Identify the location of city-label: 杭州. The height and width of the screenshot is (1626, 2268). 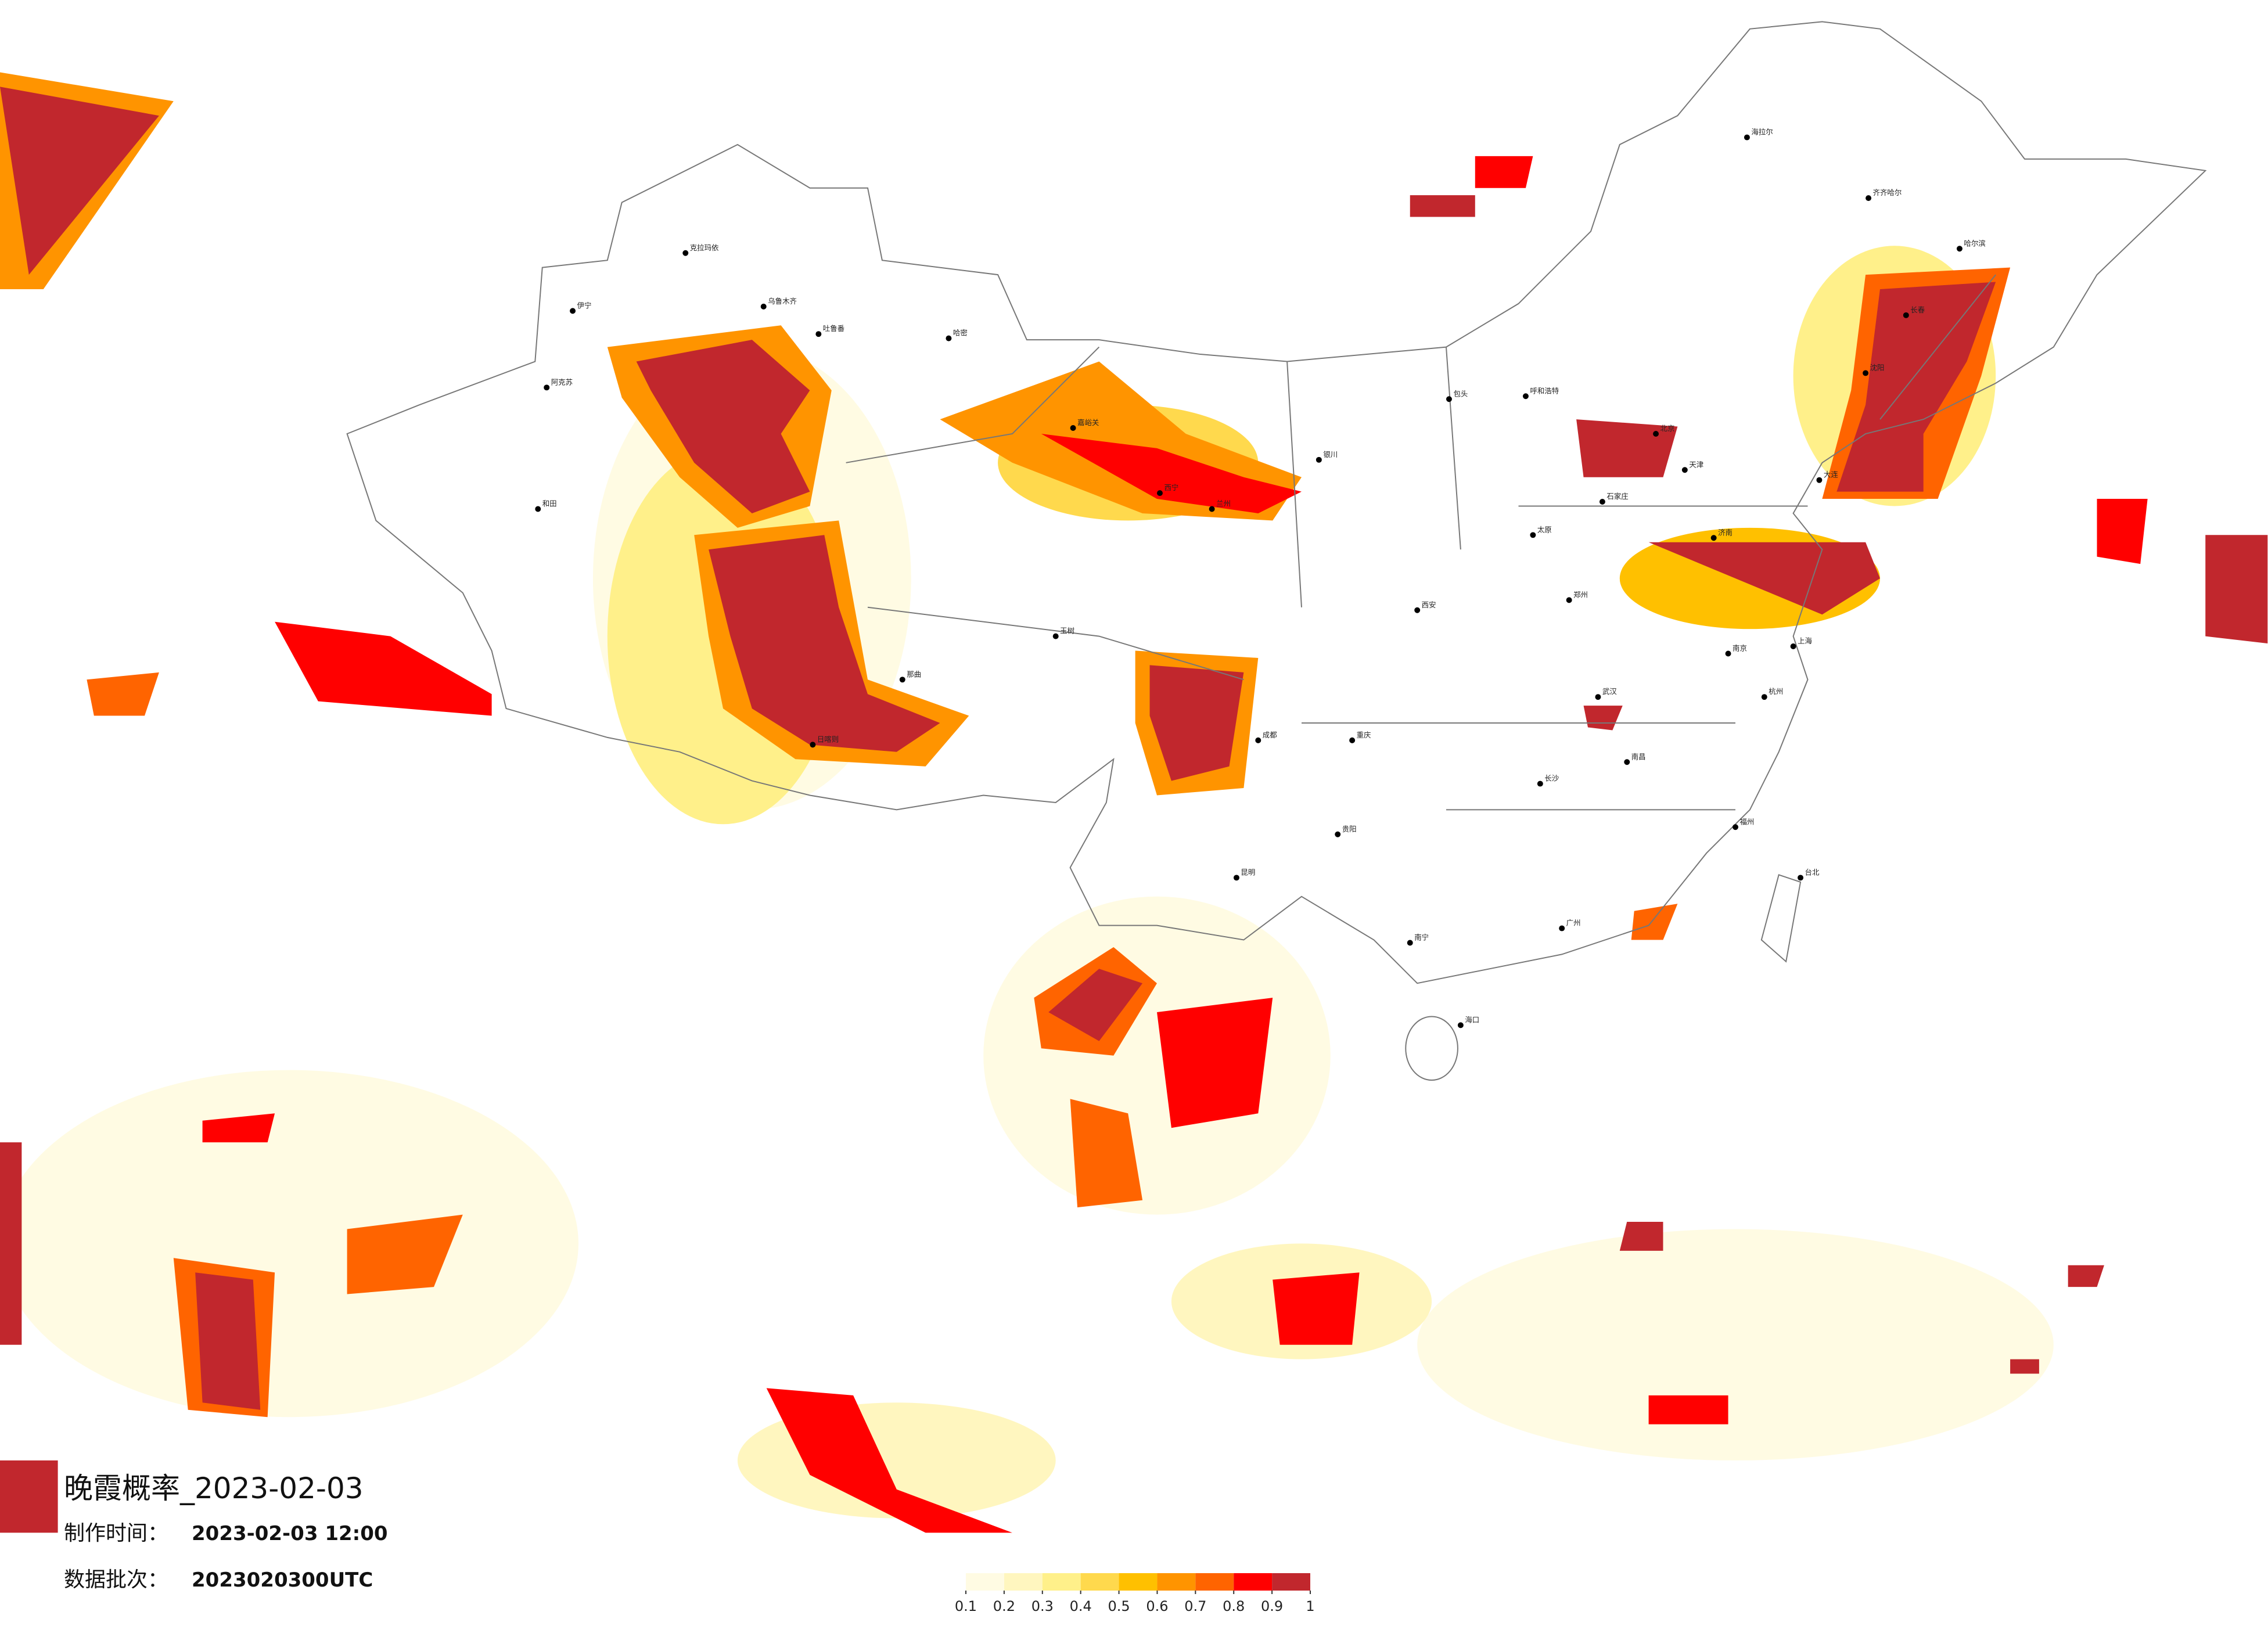
(1776, 692).